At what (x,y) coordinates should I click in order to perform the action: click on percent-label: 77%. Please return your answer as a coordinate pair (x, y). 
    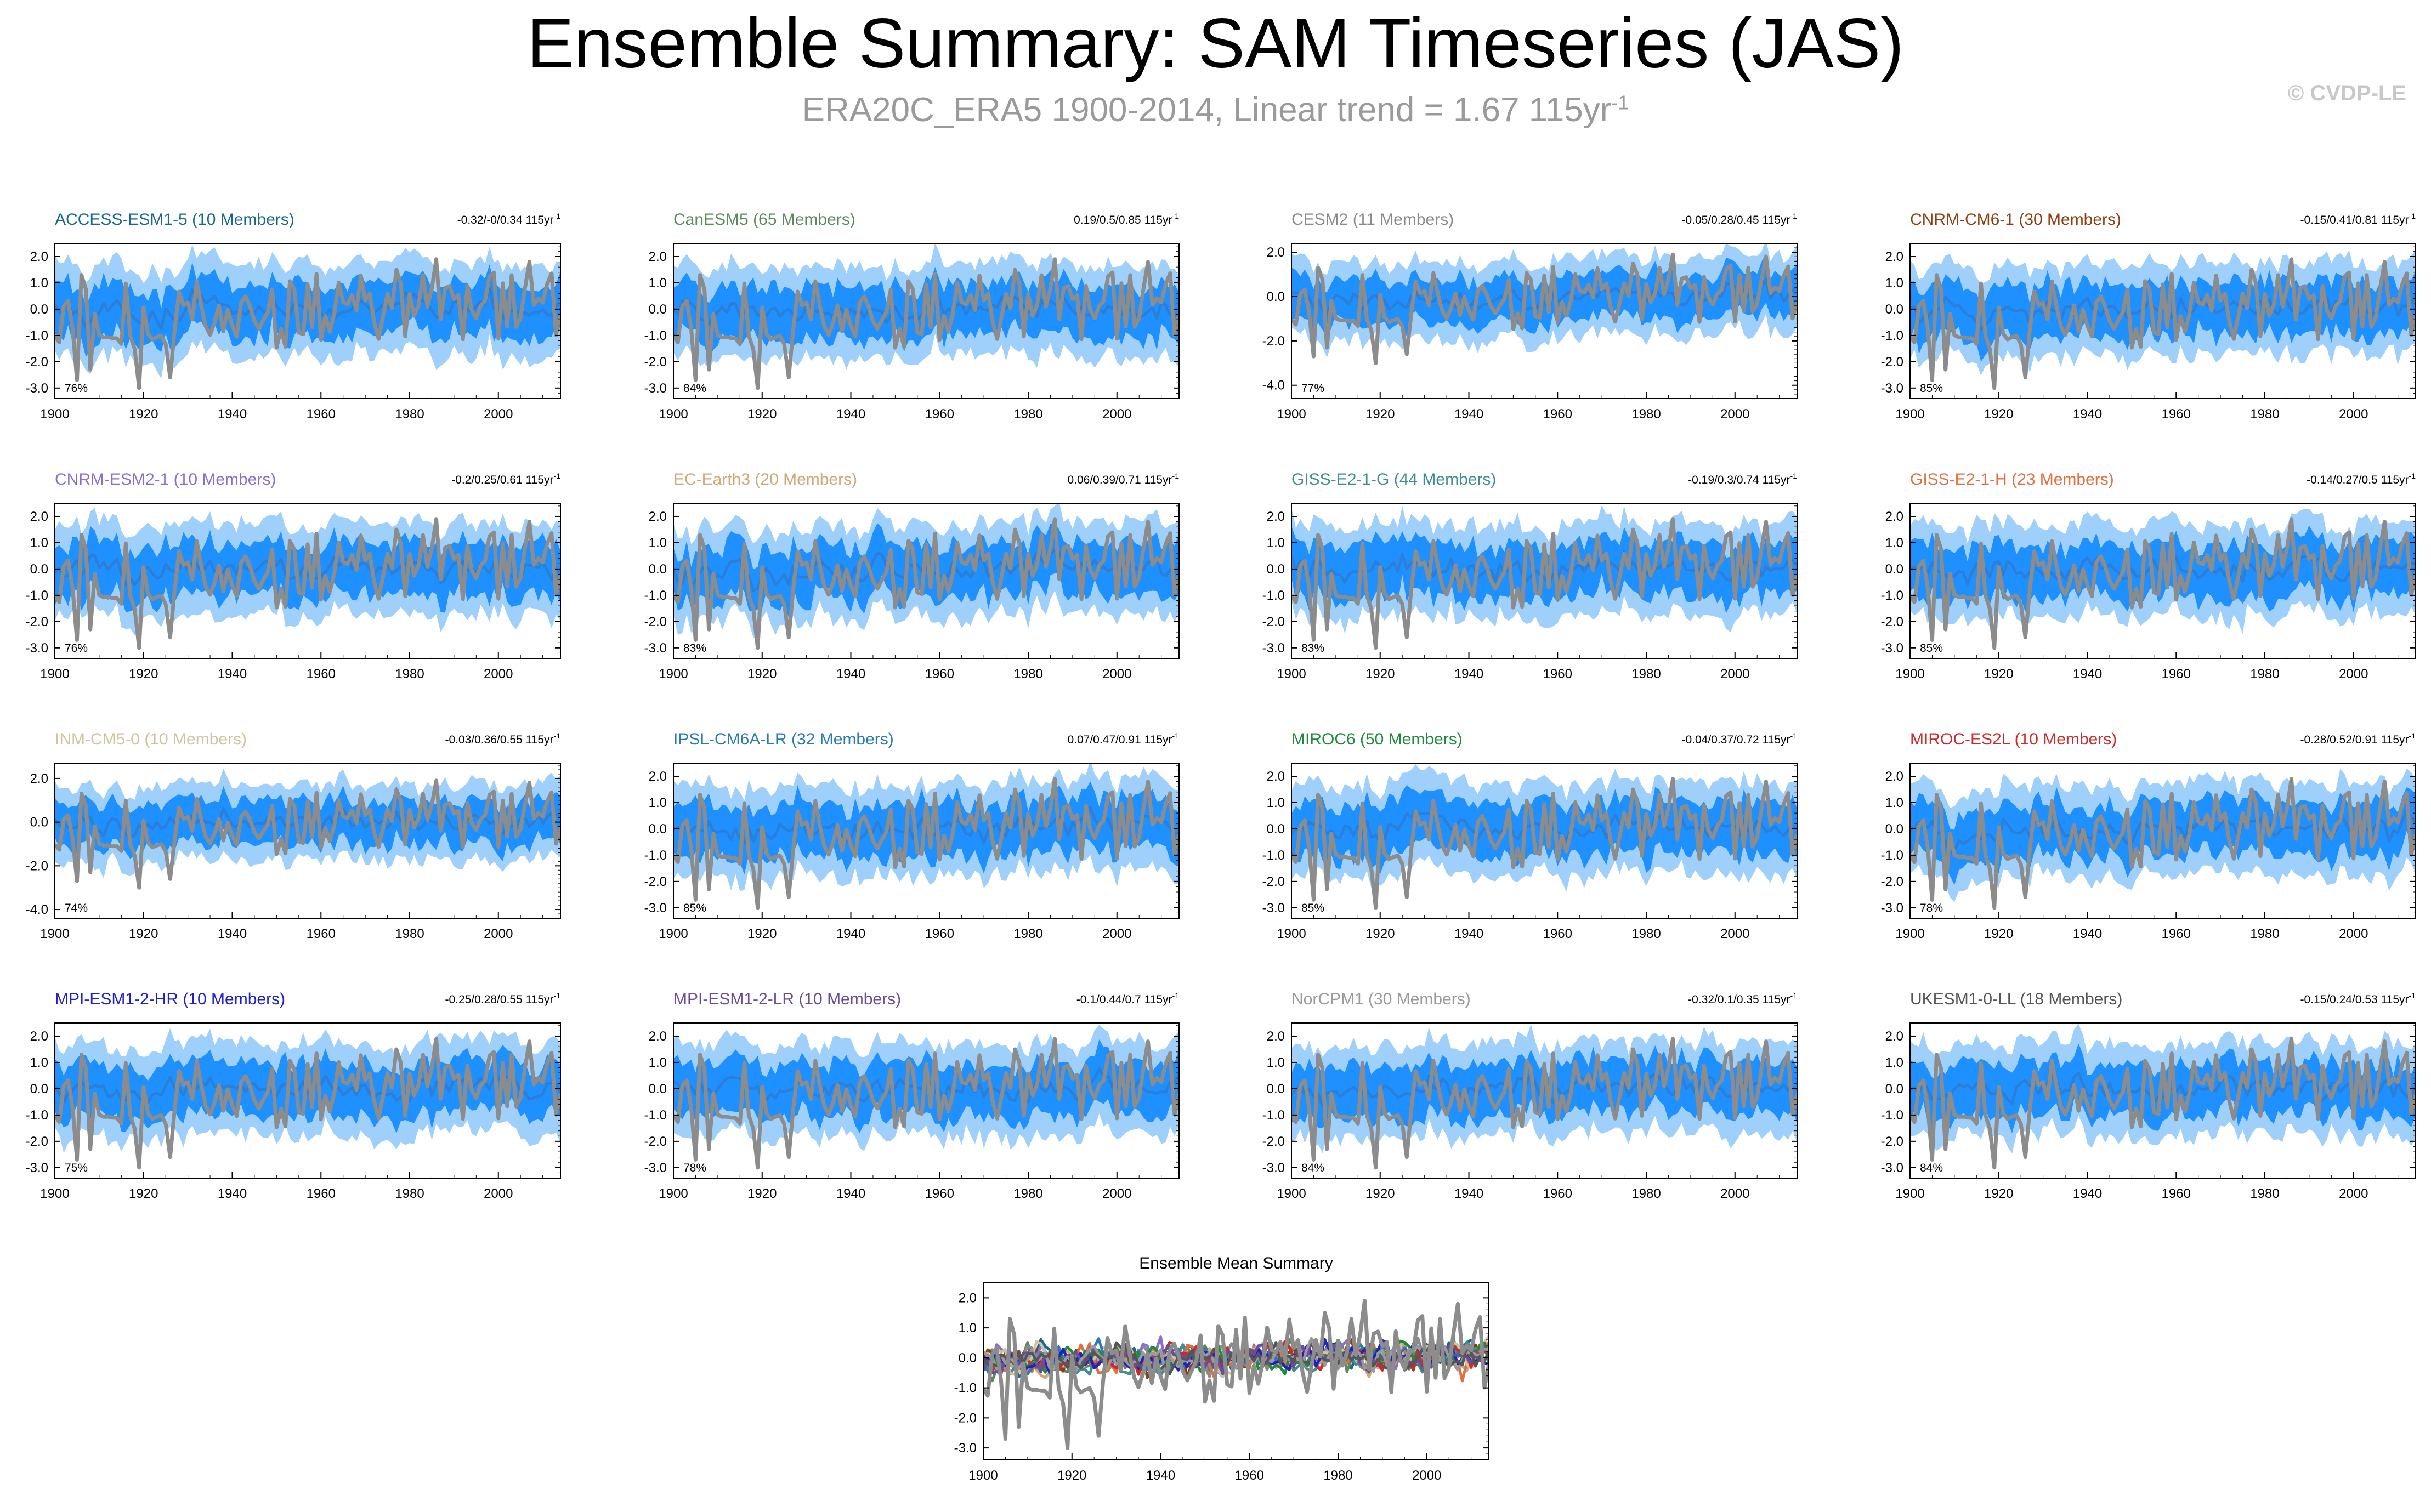
    Looking at the image, I should click on (1312, 388).